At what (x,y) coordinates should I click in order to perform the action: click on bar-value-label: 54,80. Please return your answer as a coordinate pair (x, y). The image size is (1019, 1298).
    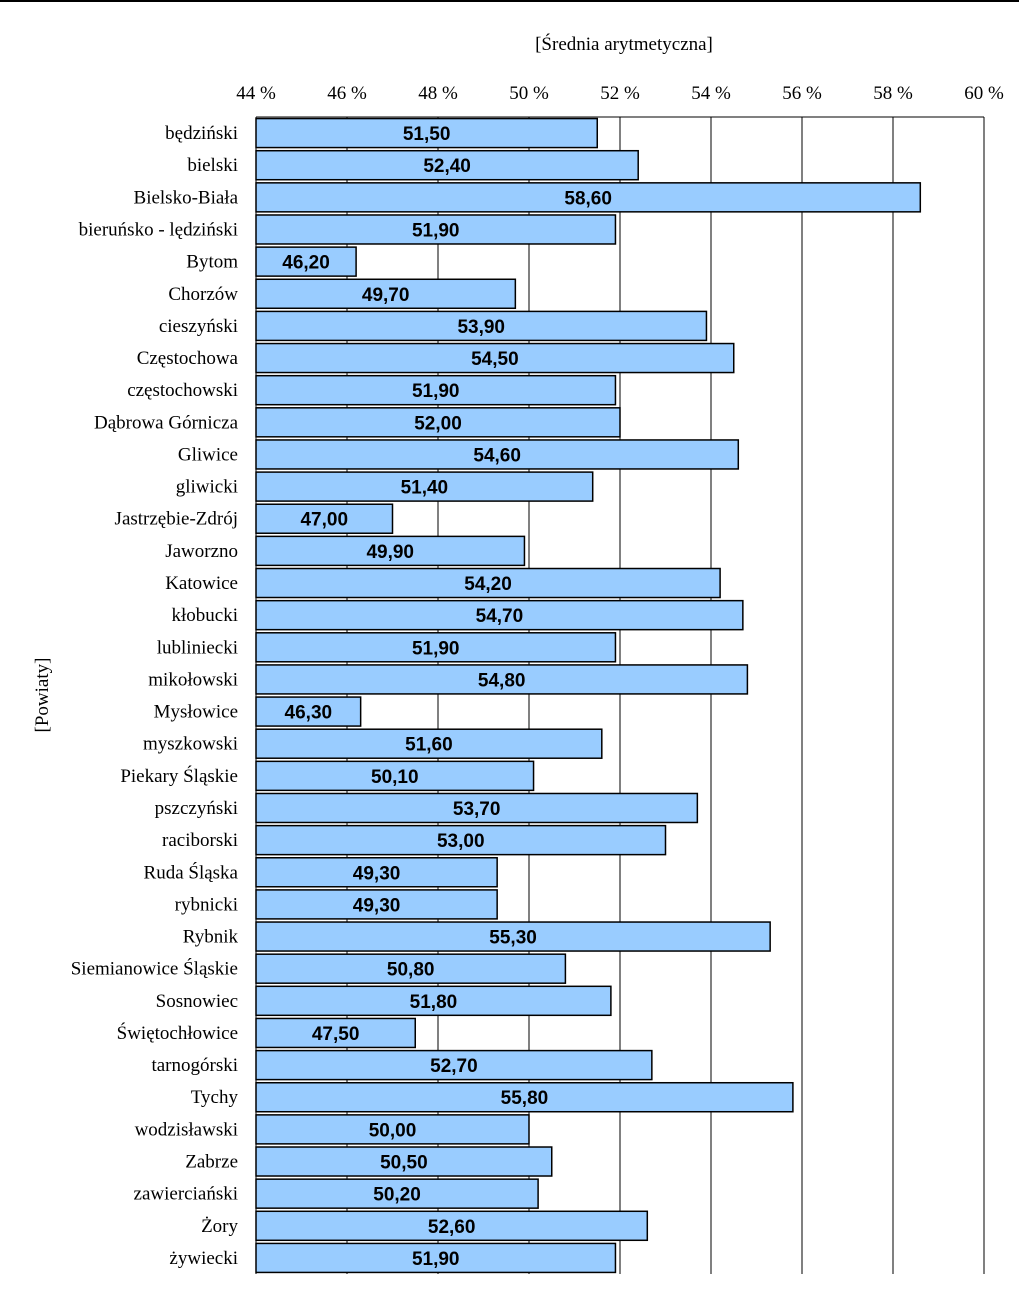
    Looking at the image, I should click on (502, 680).